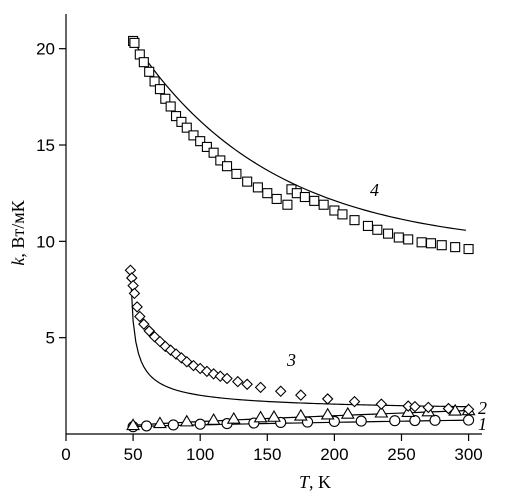  What do you see at coordinates (320, 482) in the screenshot?
I see `x-axis-label-unit: , K` at bounding box center [320, 482].